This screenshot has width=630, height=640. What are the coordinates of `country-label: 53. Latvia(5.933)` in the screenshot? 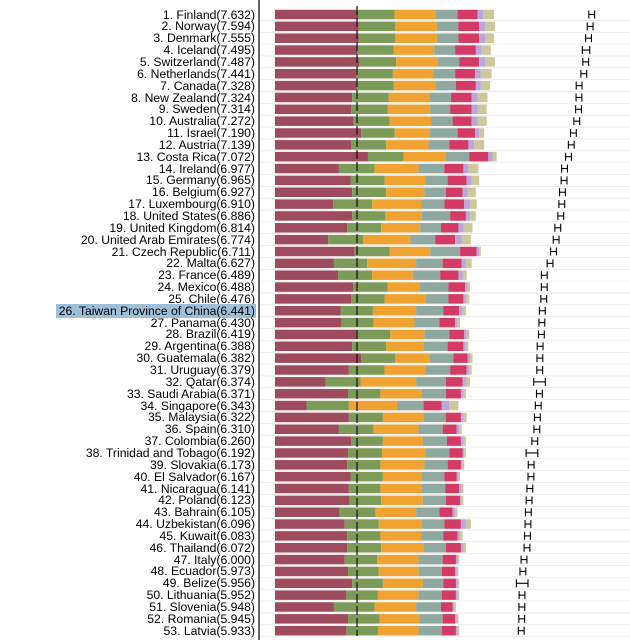 It's located at (209, 630).